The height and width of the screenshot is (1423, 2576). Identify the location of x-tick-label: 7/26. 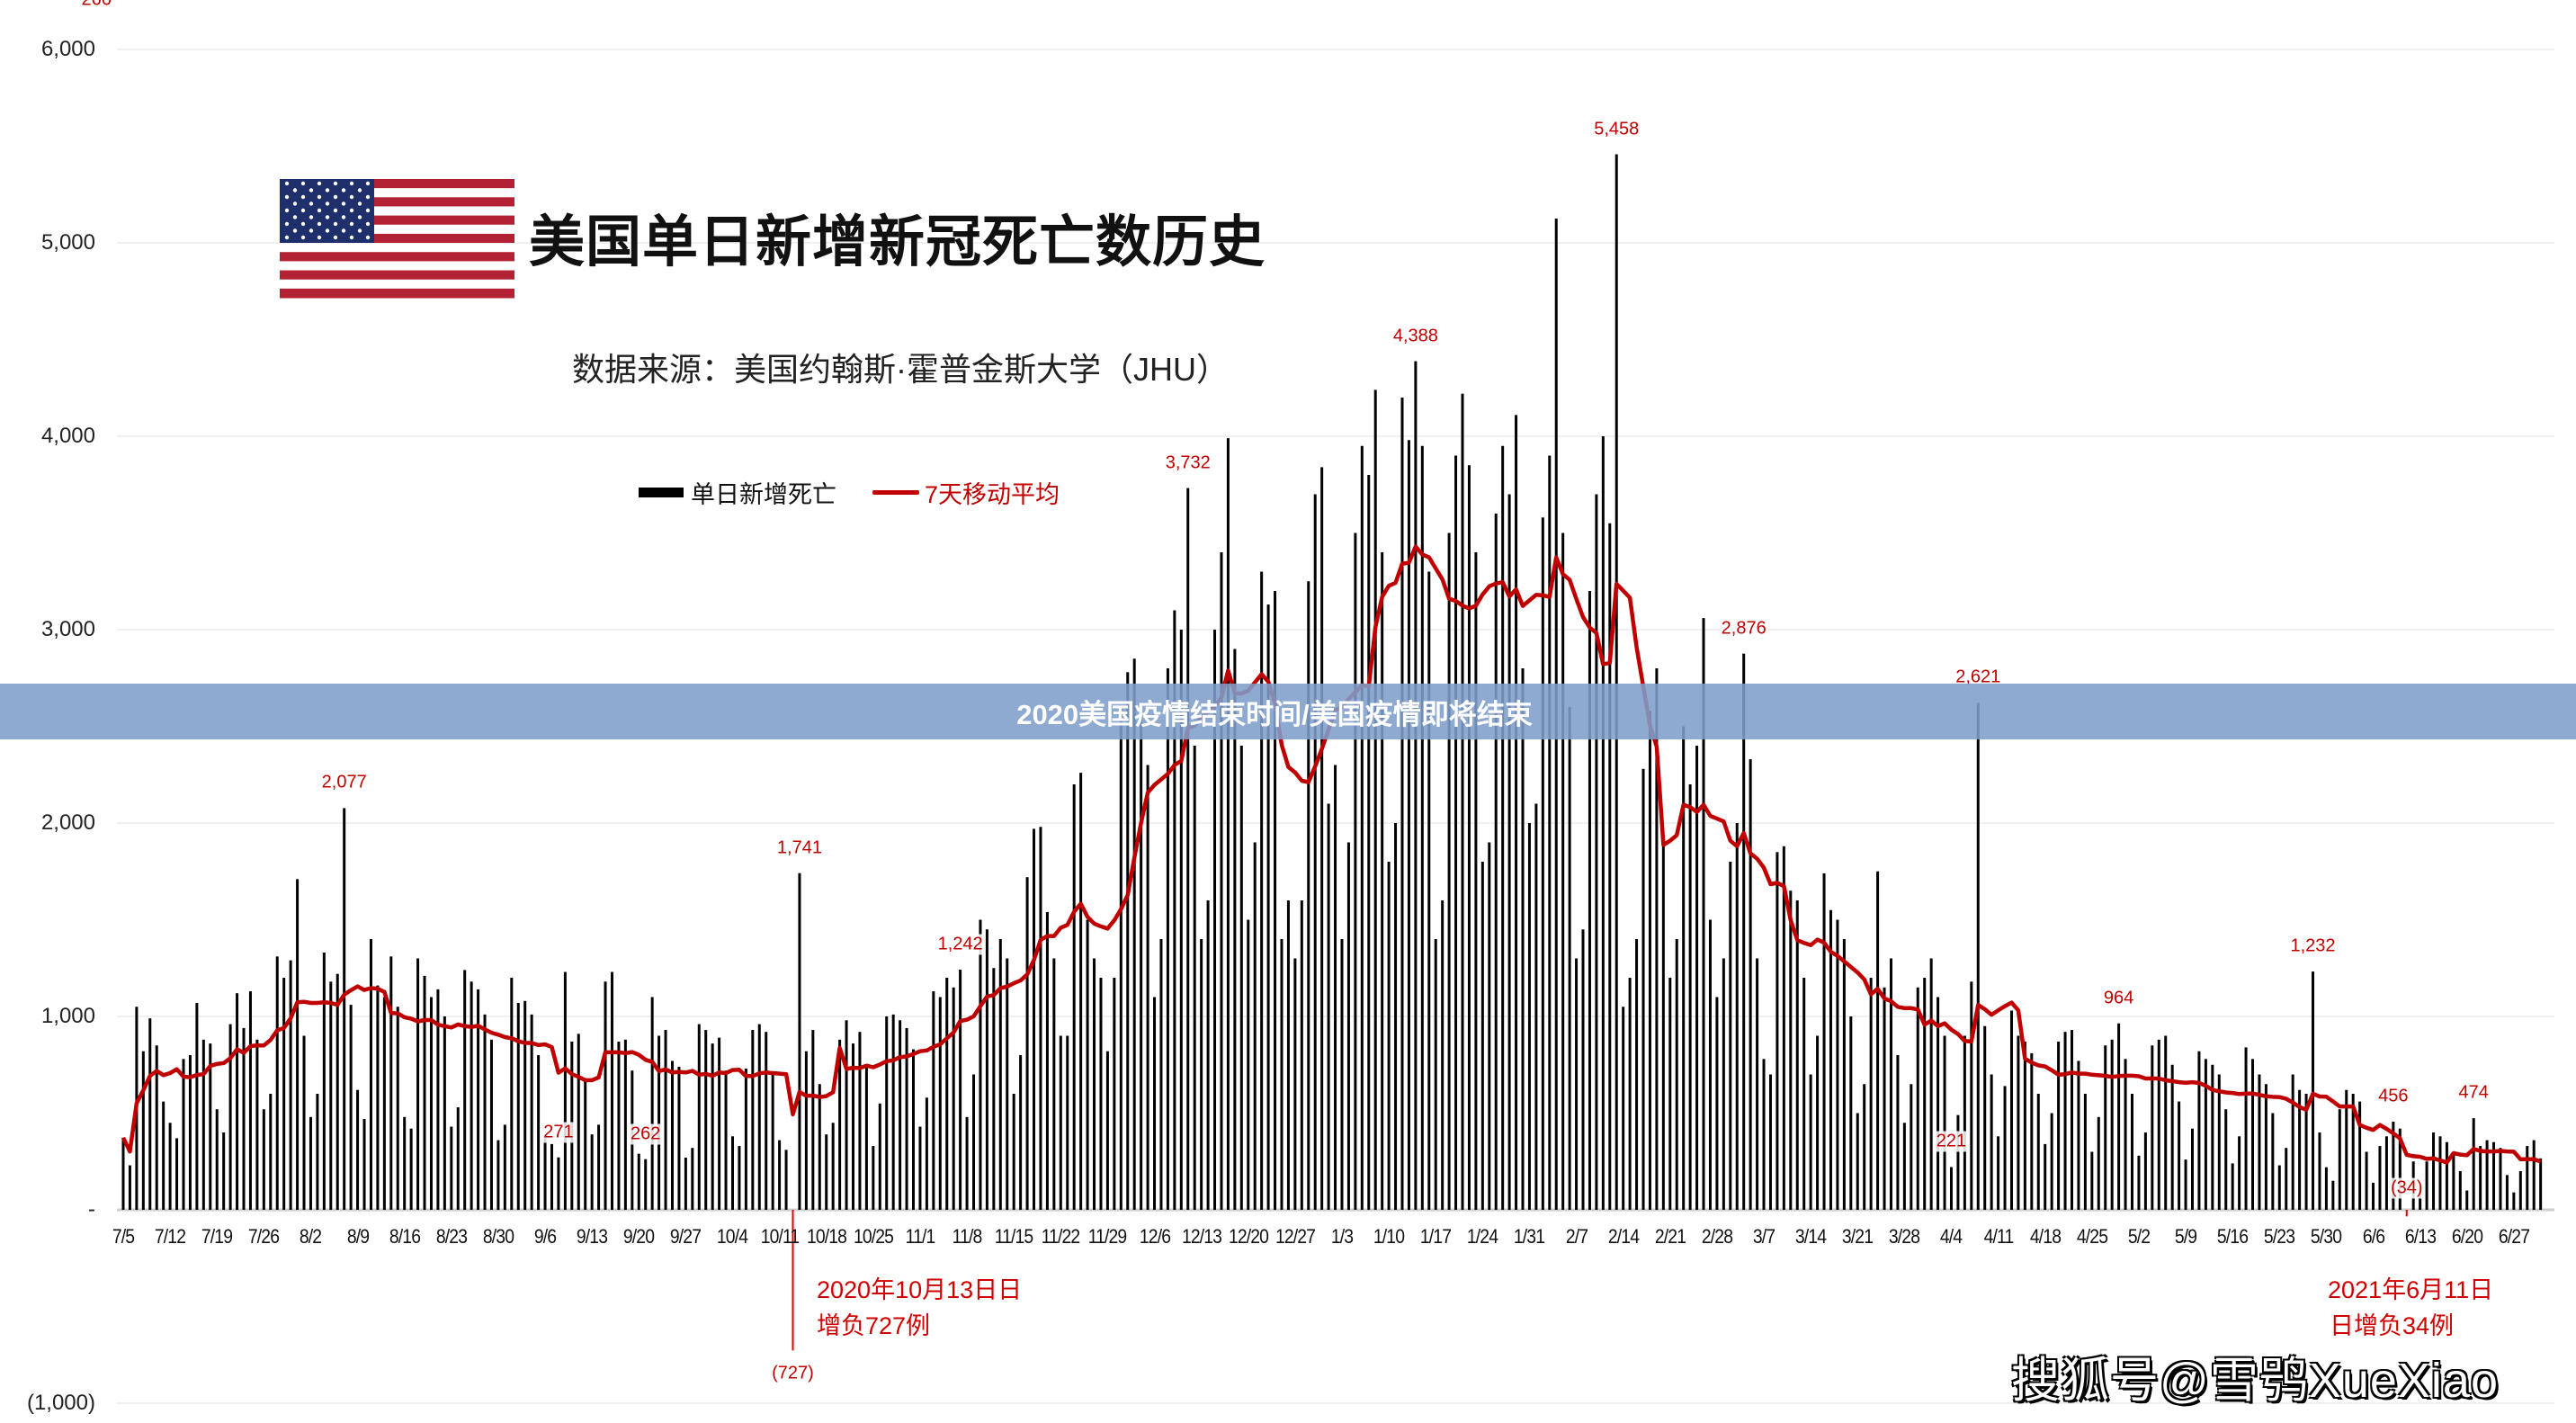
(264, 1236).